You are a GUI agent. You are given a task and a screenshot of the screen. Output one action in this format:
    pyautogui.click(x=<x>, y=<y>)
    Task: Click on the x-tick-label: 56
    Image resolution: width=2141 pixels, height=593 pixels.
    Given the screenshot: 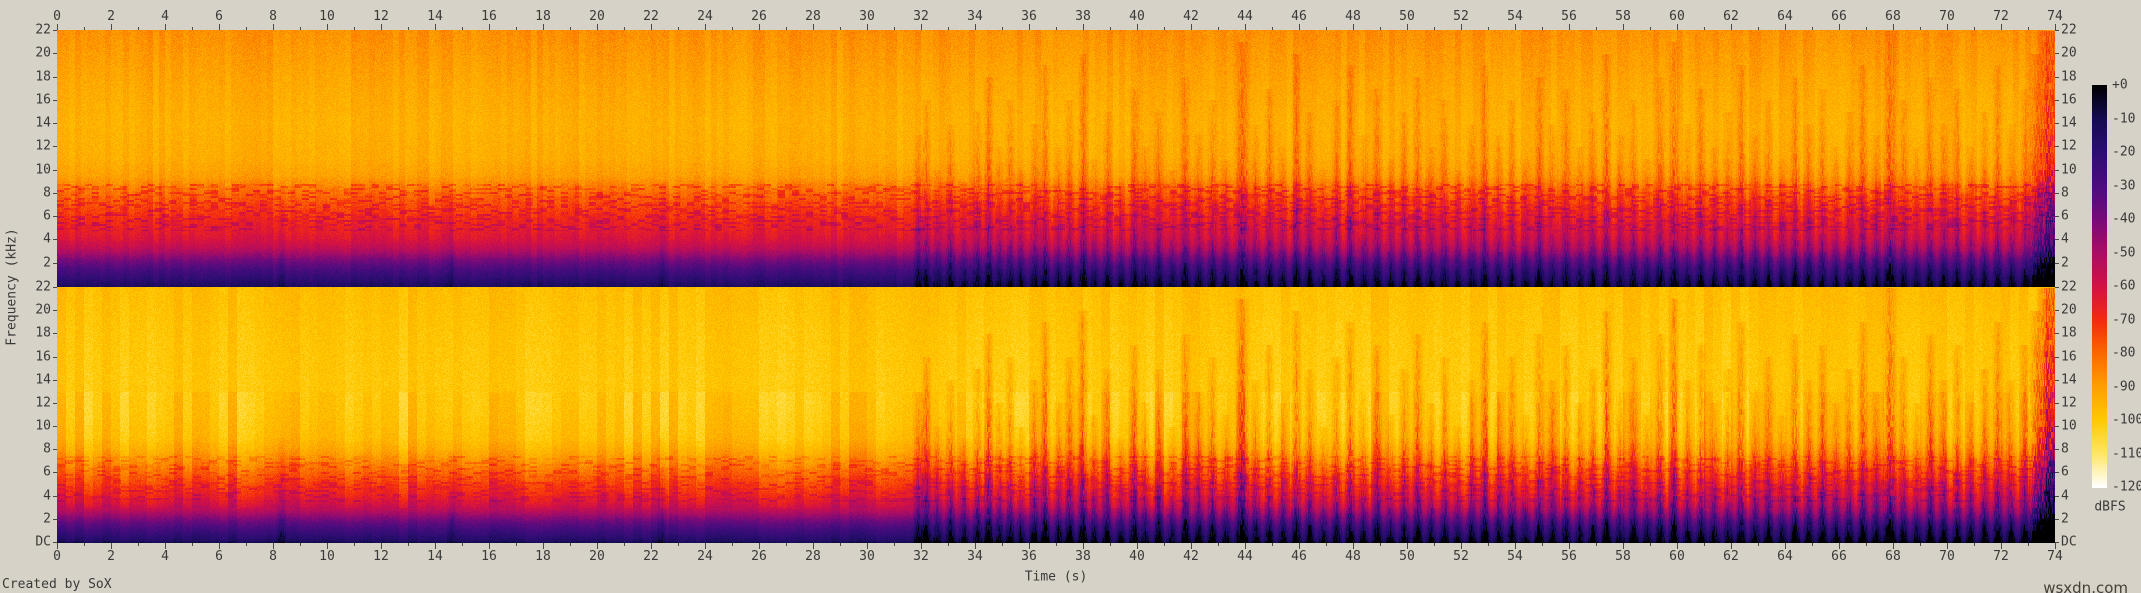 What is the action you would take?
    pyautogui.click(x=1569, y=16)
    